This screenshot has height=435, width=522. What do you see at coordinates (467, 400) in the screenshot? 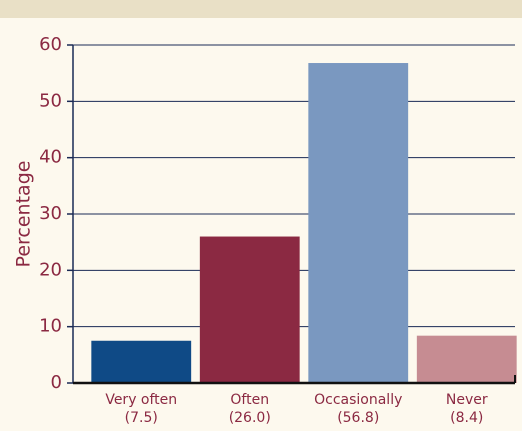
I see `x-tick-label: Never` at bounding box center [467, 400].